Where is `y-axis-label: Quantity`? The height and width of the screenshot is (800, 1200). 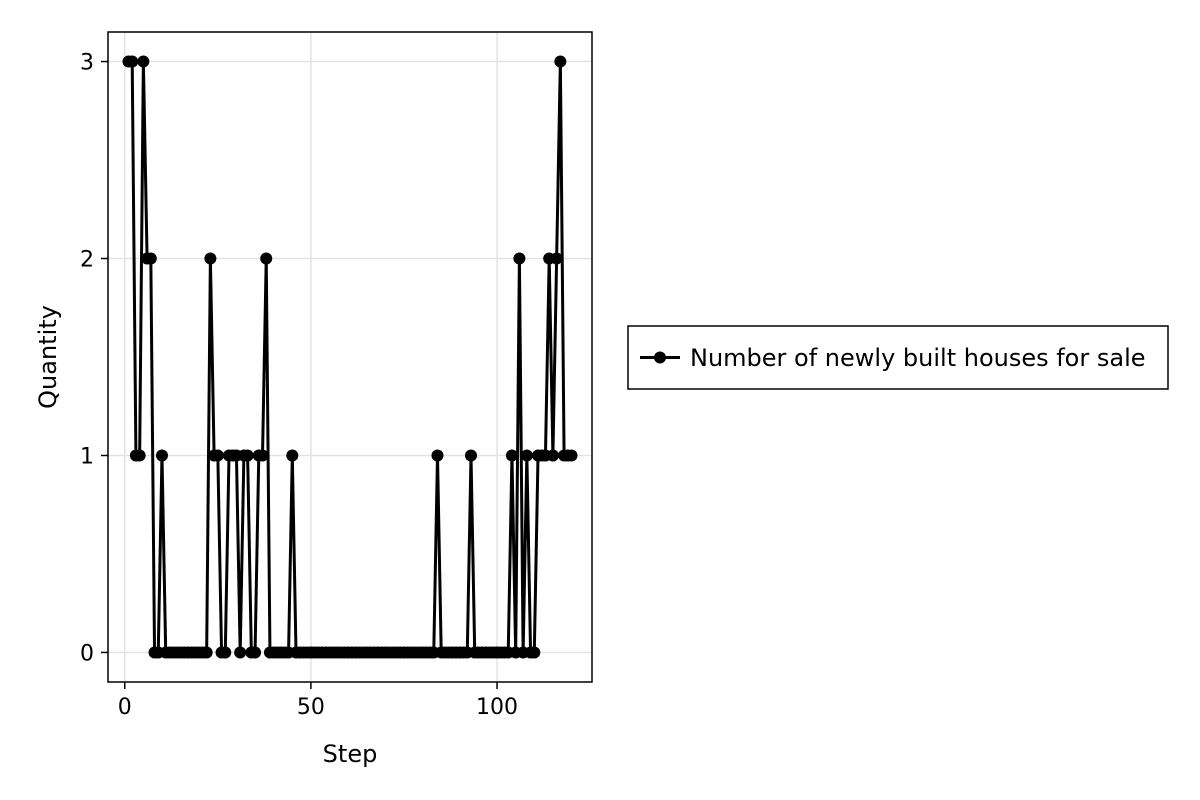
y-axis-label: Quantity is located at coordinates (48, 357).